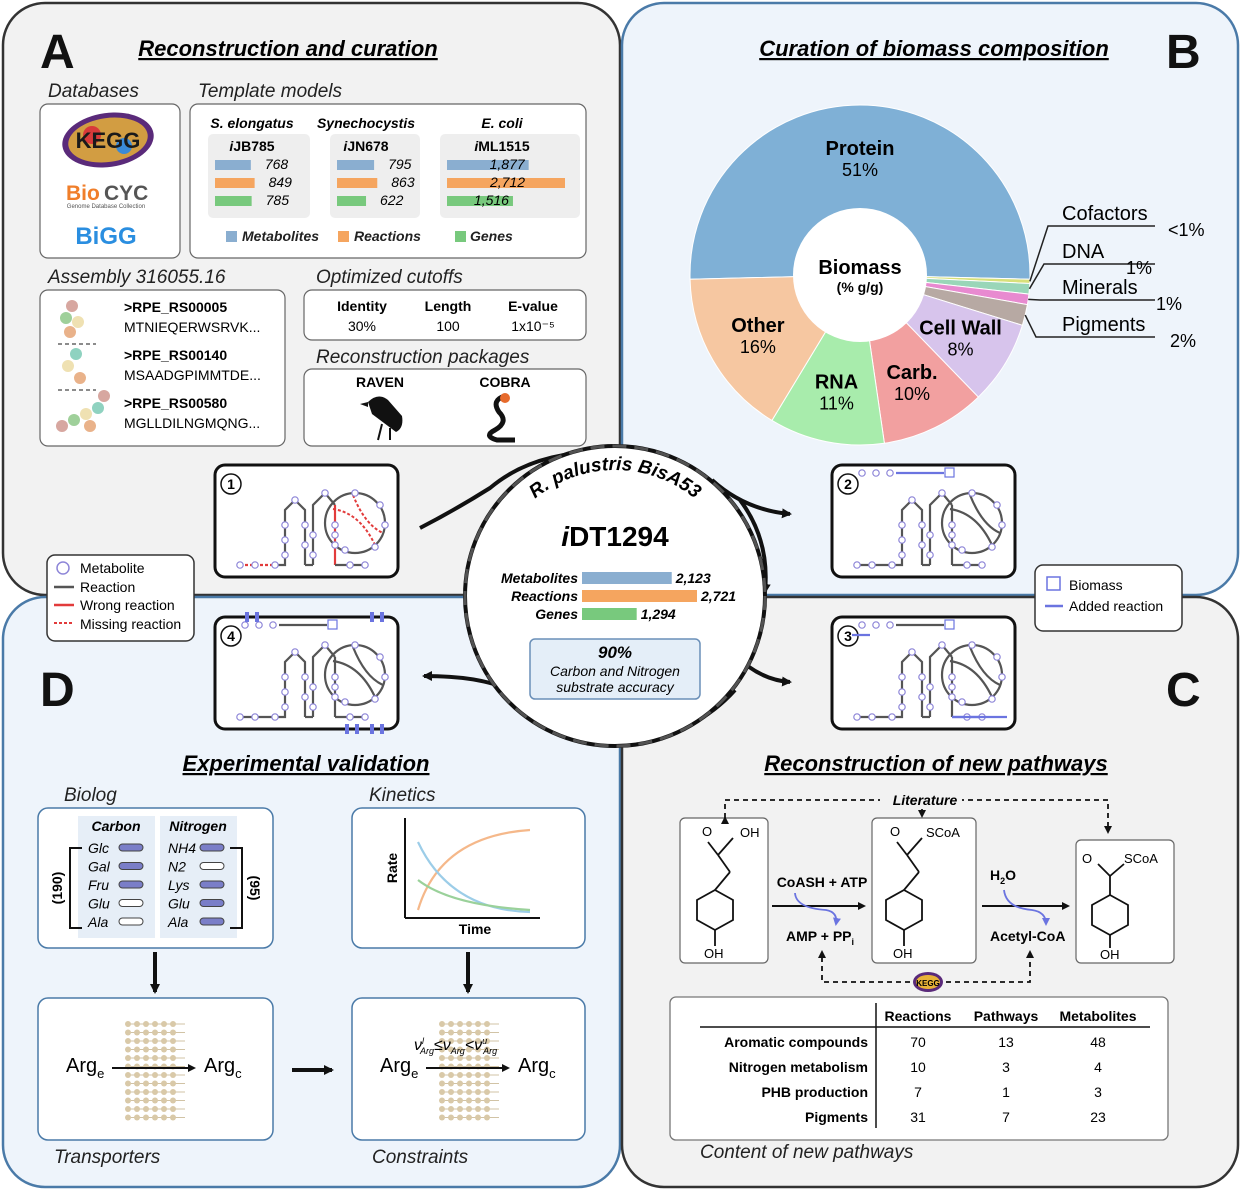 The height and width of the screenshot is (1195, 1241). What do you see at coordinates (919, 1068) in the screenshot?
I see `new-pathways-box` at bounding box center [919, 1068].